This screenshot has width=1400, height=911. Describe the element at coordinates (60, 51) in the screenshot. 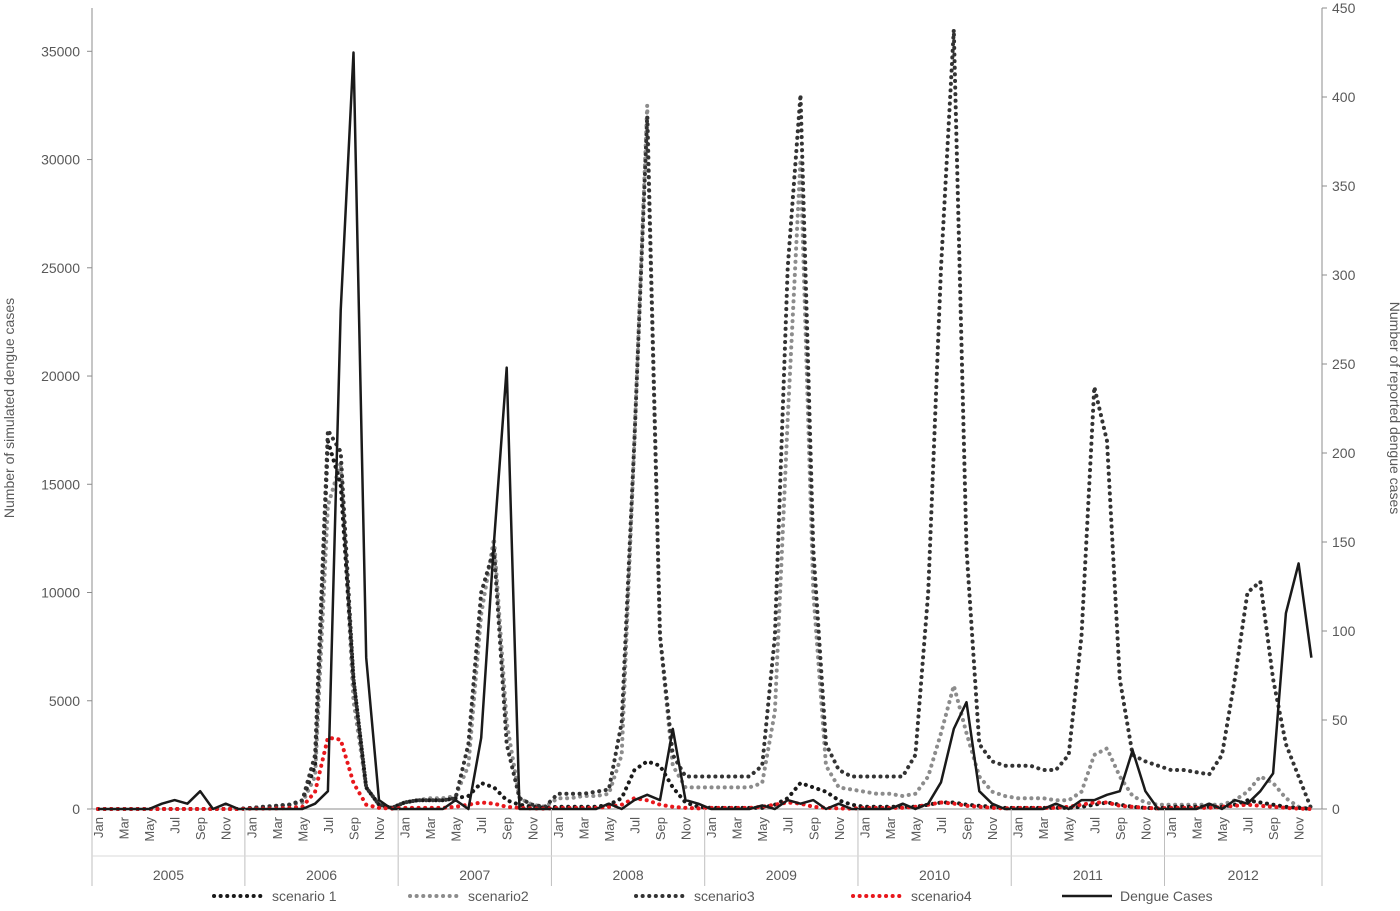

I see `y-tick-label-left: 35000` at that location.